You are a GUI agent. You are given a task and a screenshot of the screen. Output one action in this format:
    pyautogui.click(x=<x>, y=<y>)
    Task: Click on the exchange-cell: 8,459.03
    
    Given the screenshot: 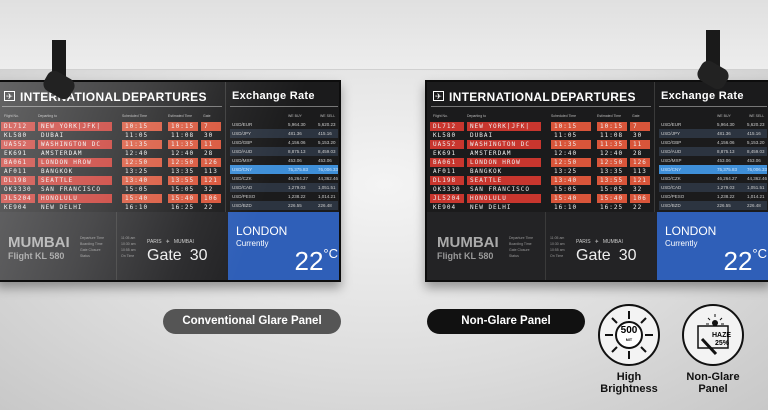 What is the action you would take?
    pyautogui.click(x=756, y=151)
    